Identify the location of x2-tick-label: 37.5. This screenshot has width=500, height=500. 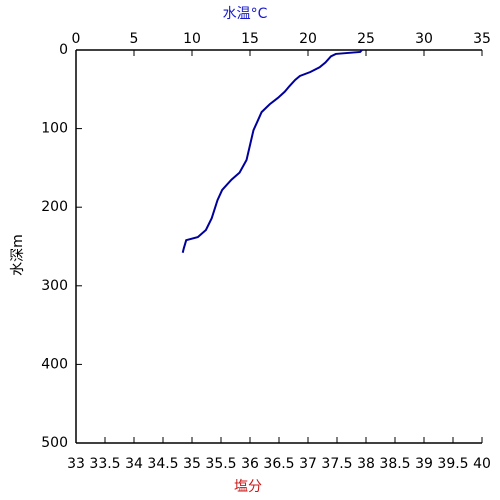
(336, 464).